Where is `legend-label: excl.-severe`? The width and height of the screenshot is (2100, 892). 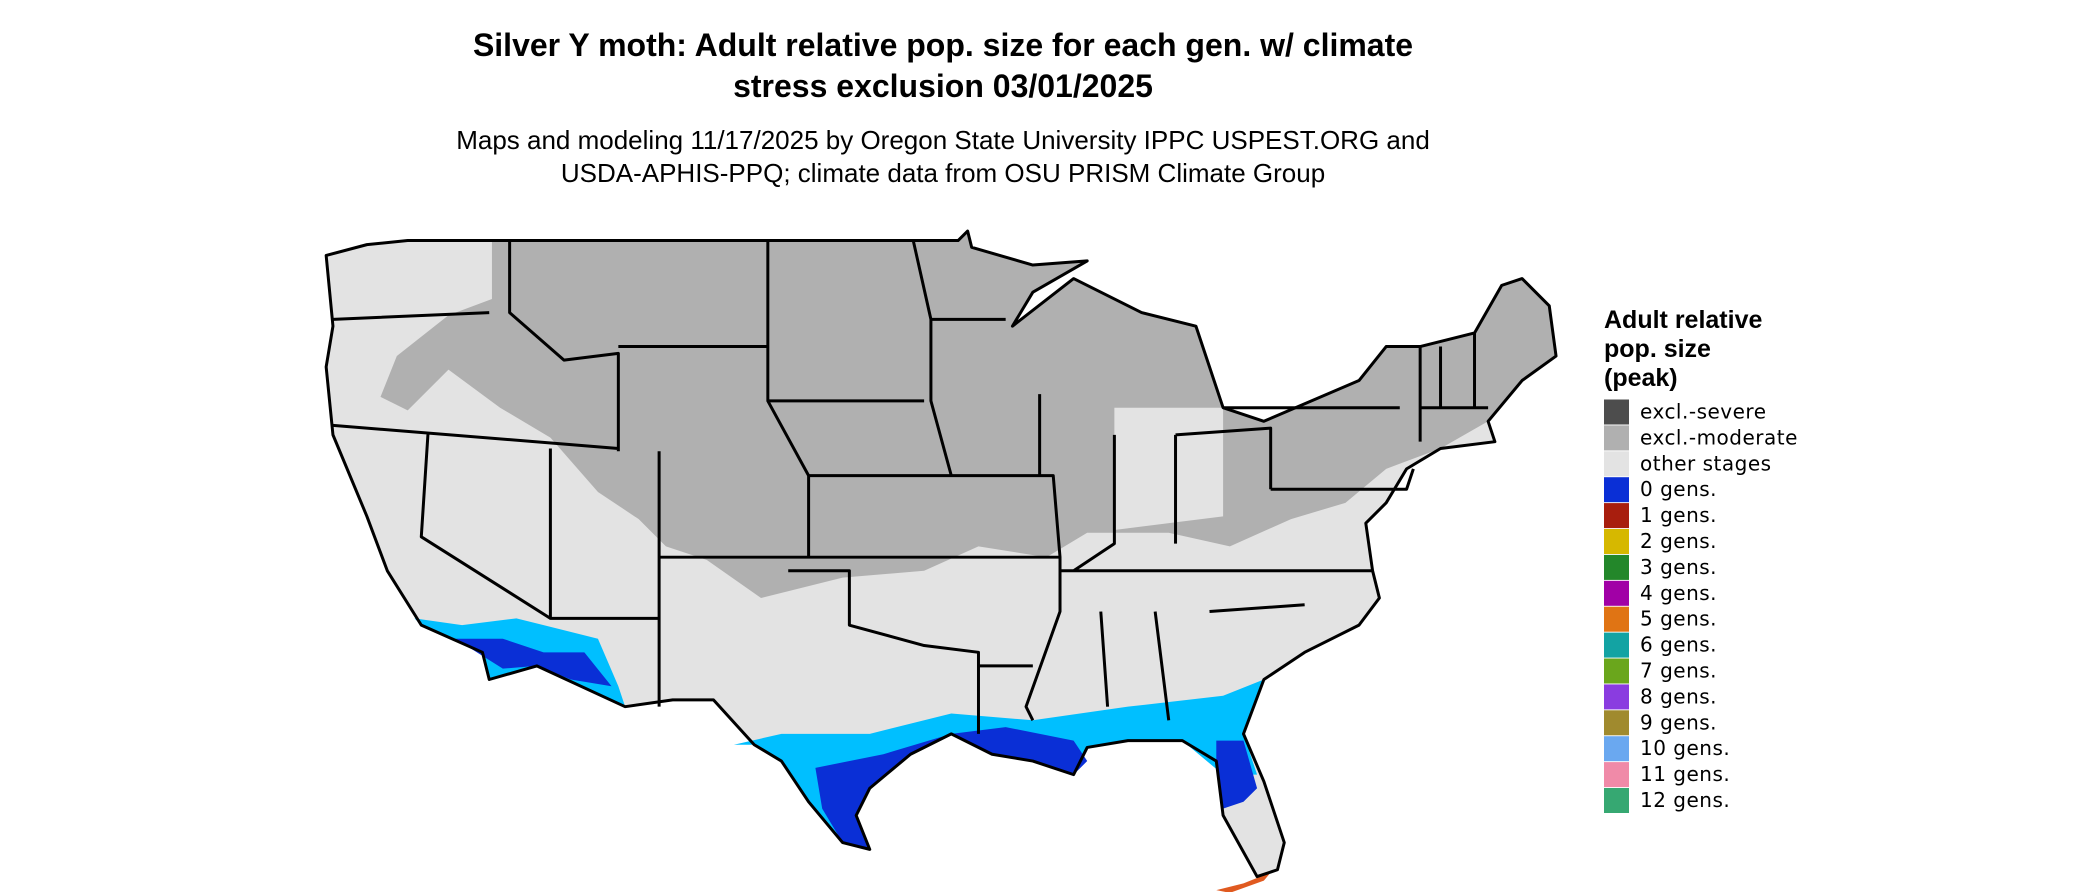
legend-label: excl.-severe is located at coordinates (1703, 412).